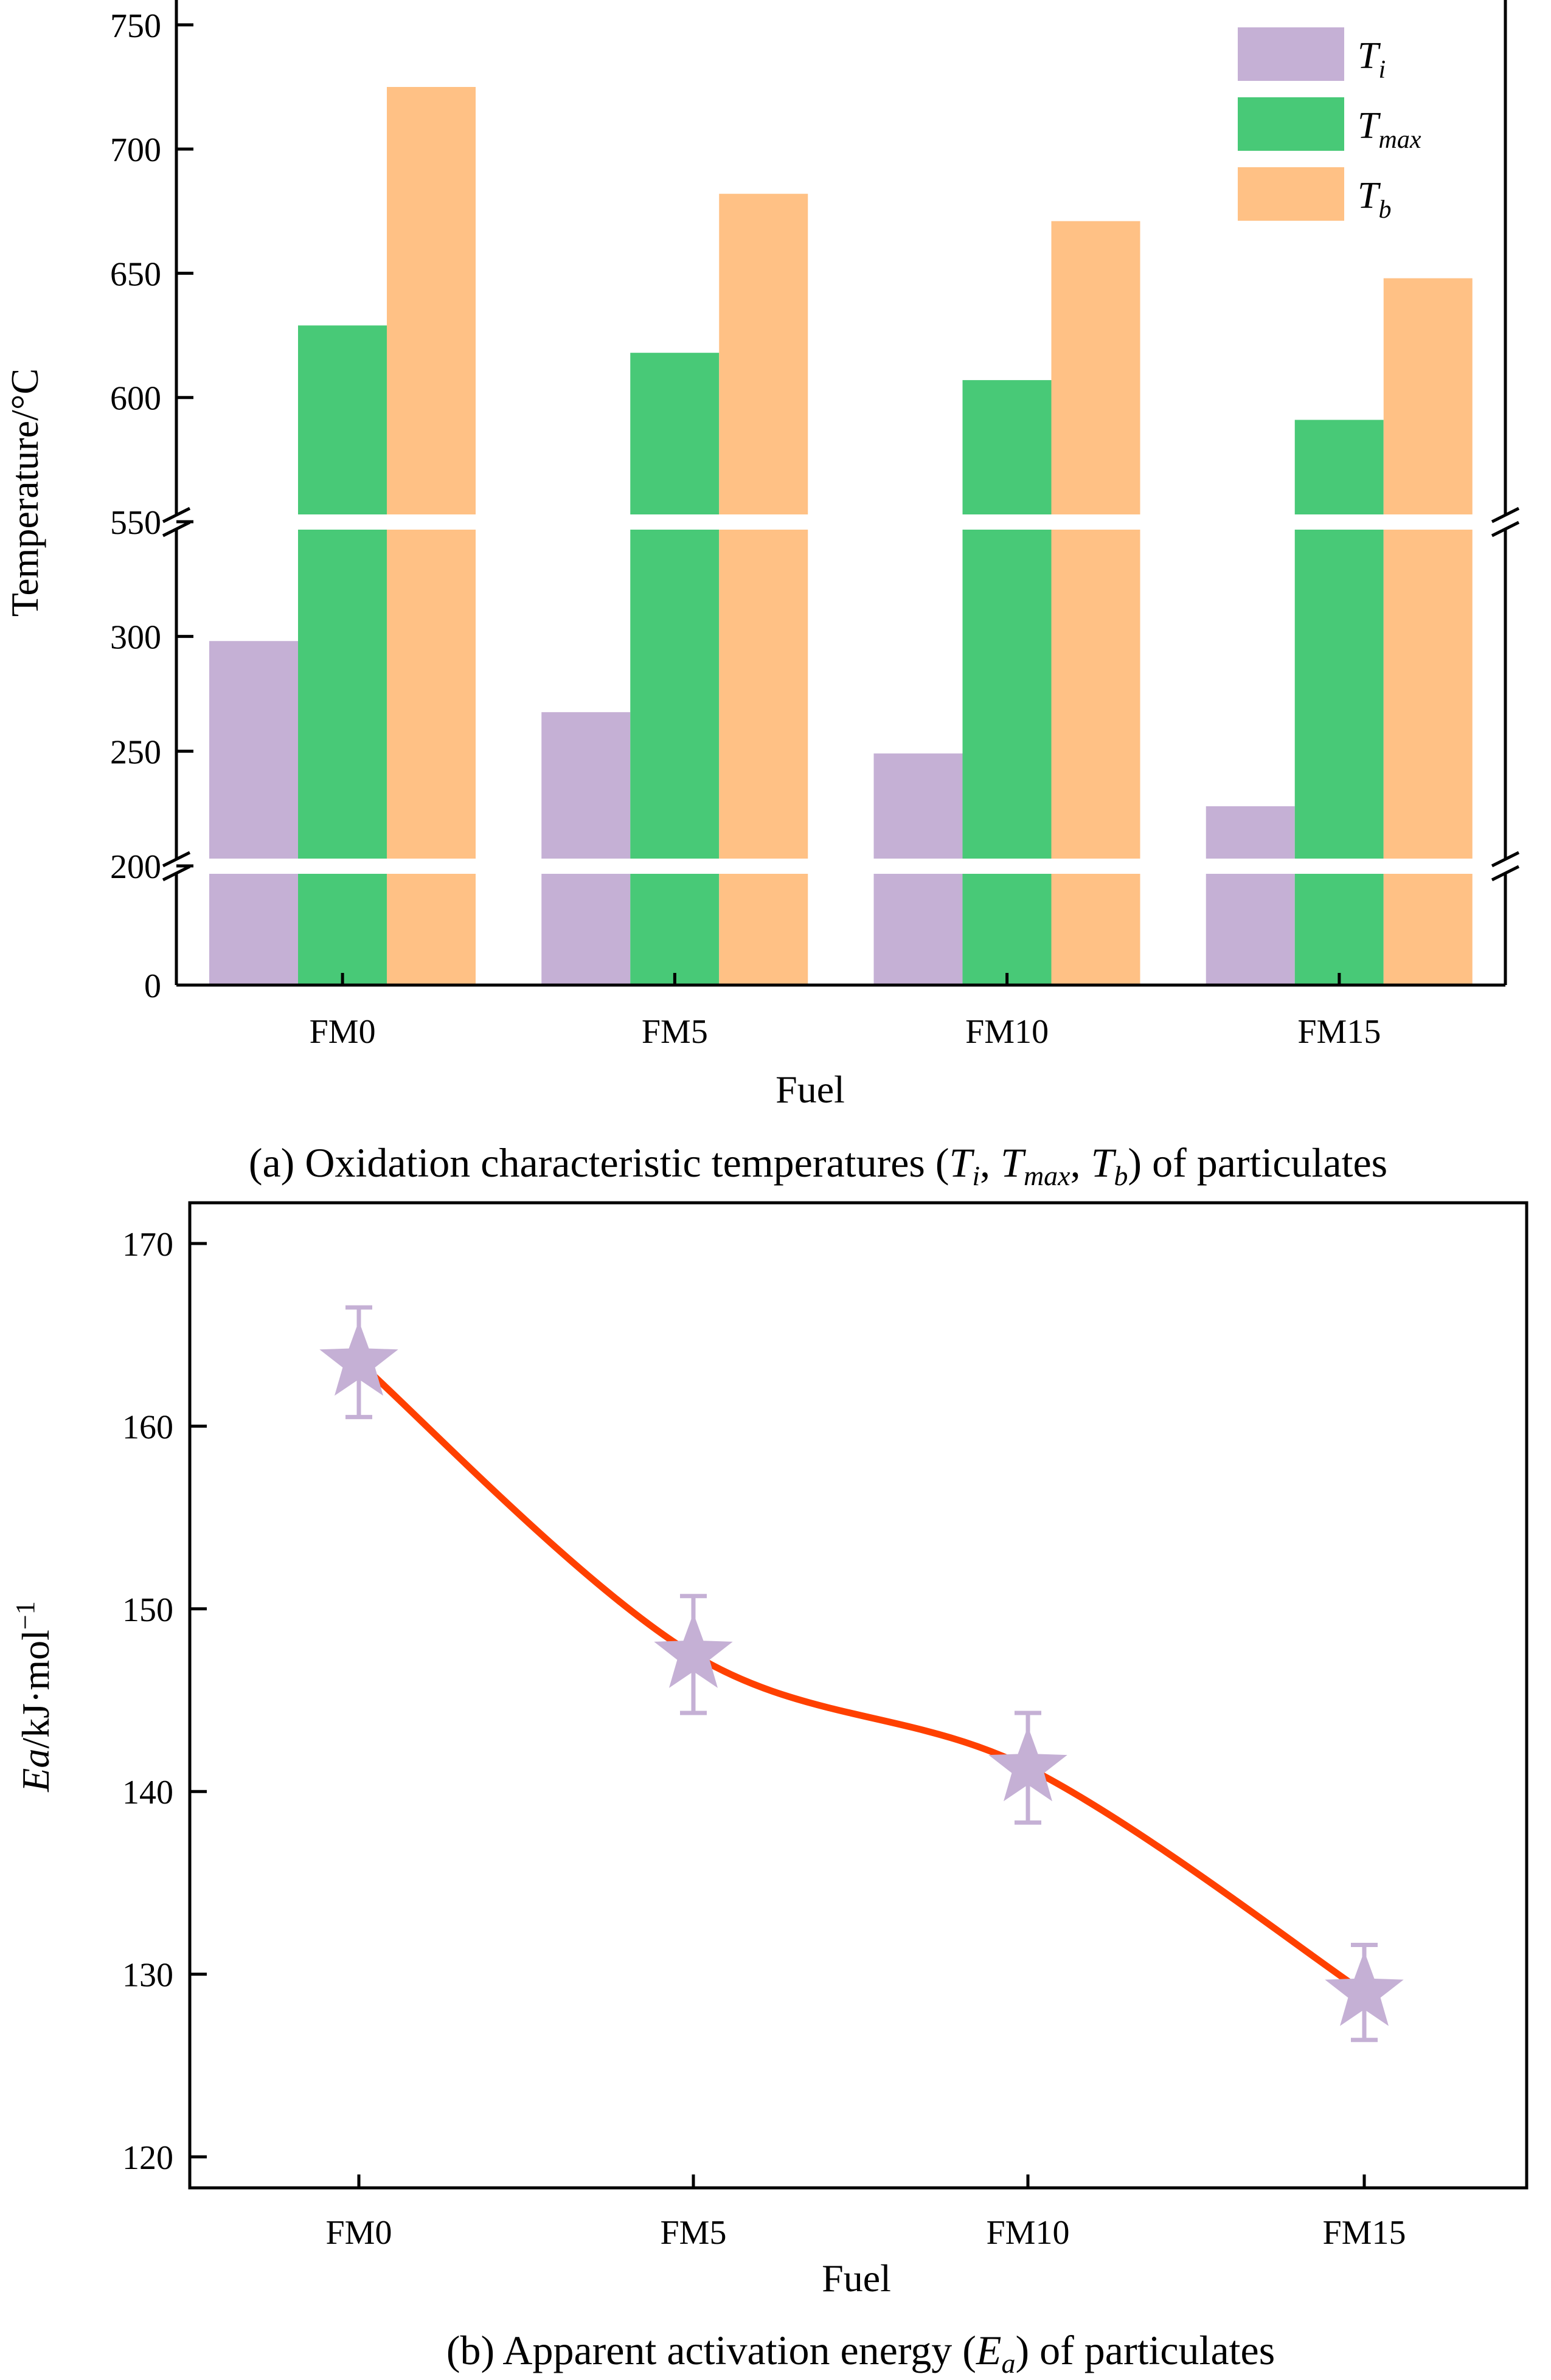 This screenshot has width=1551, height=2380. I want to click on star-point-fm5, so click(693, 1650).